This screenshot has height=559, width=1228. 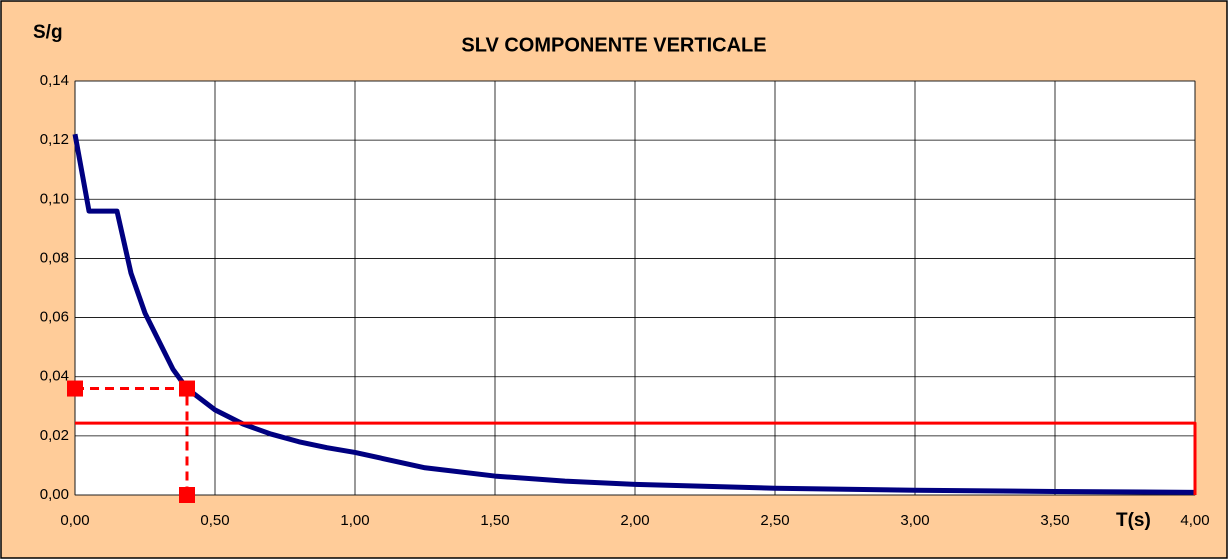 I want to click on x-tick-label: 3,00, so click(x=914, y=520).